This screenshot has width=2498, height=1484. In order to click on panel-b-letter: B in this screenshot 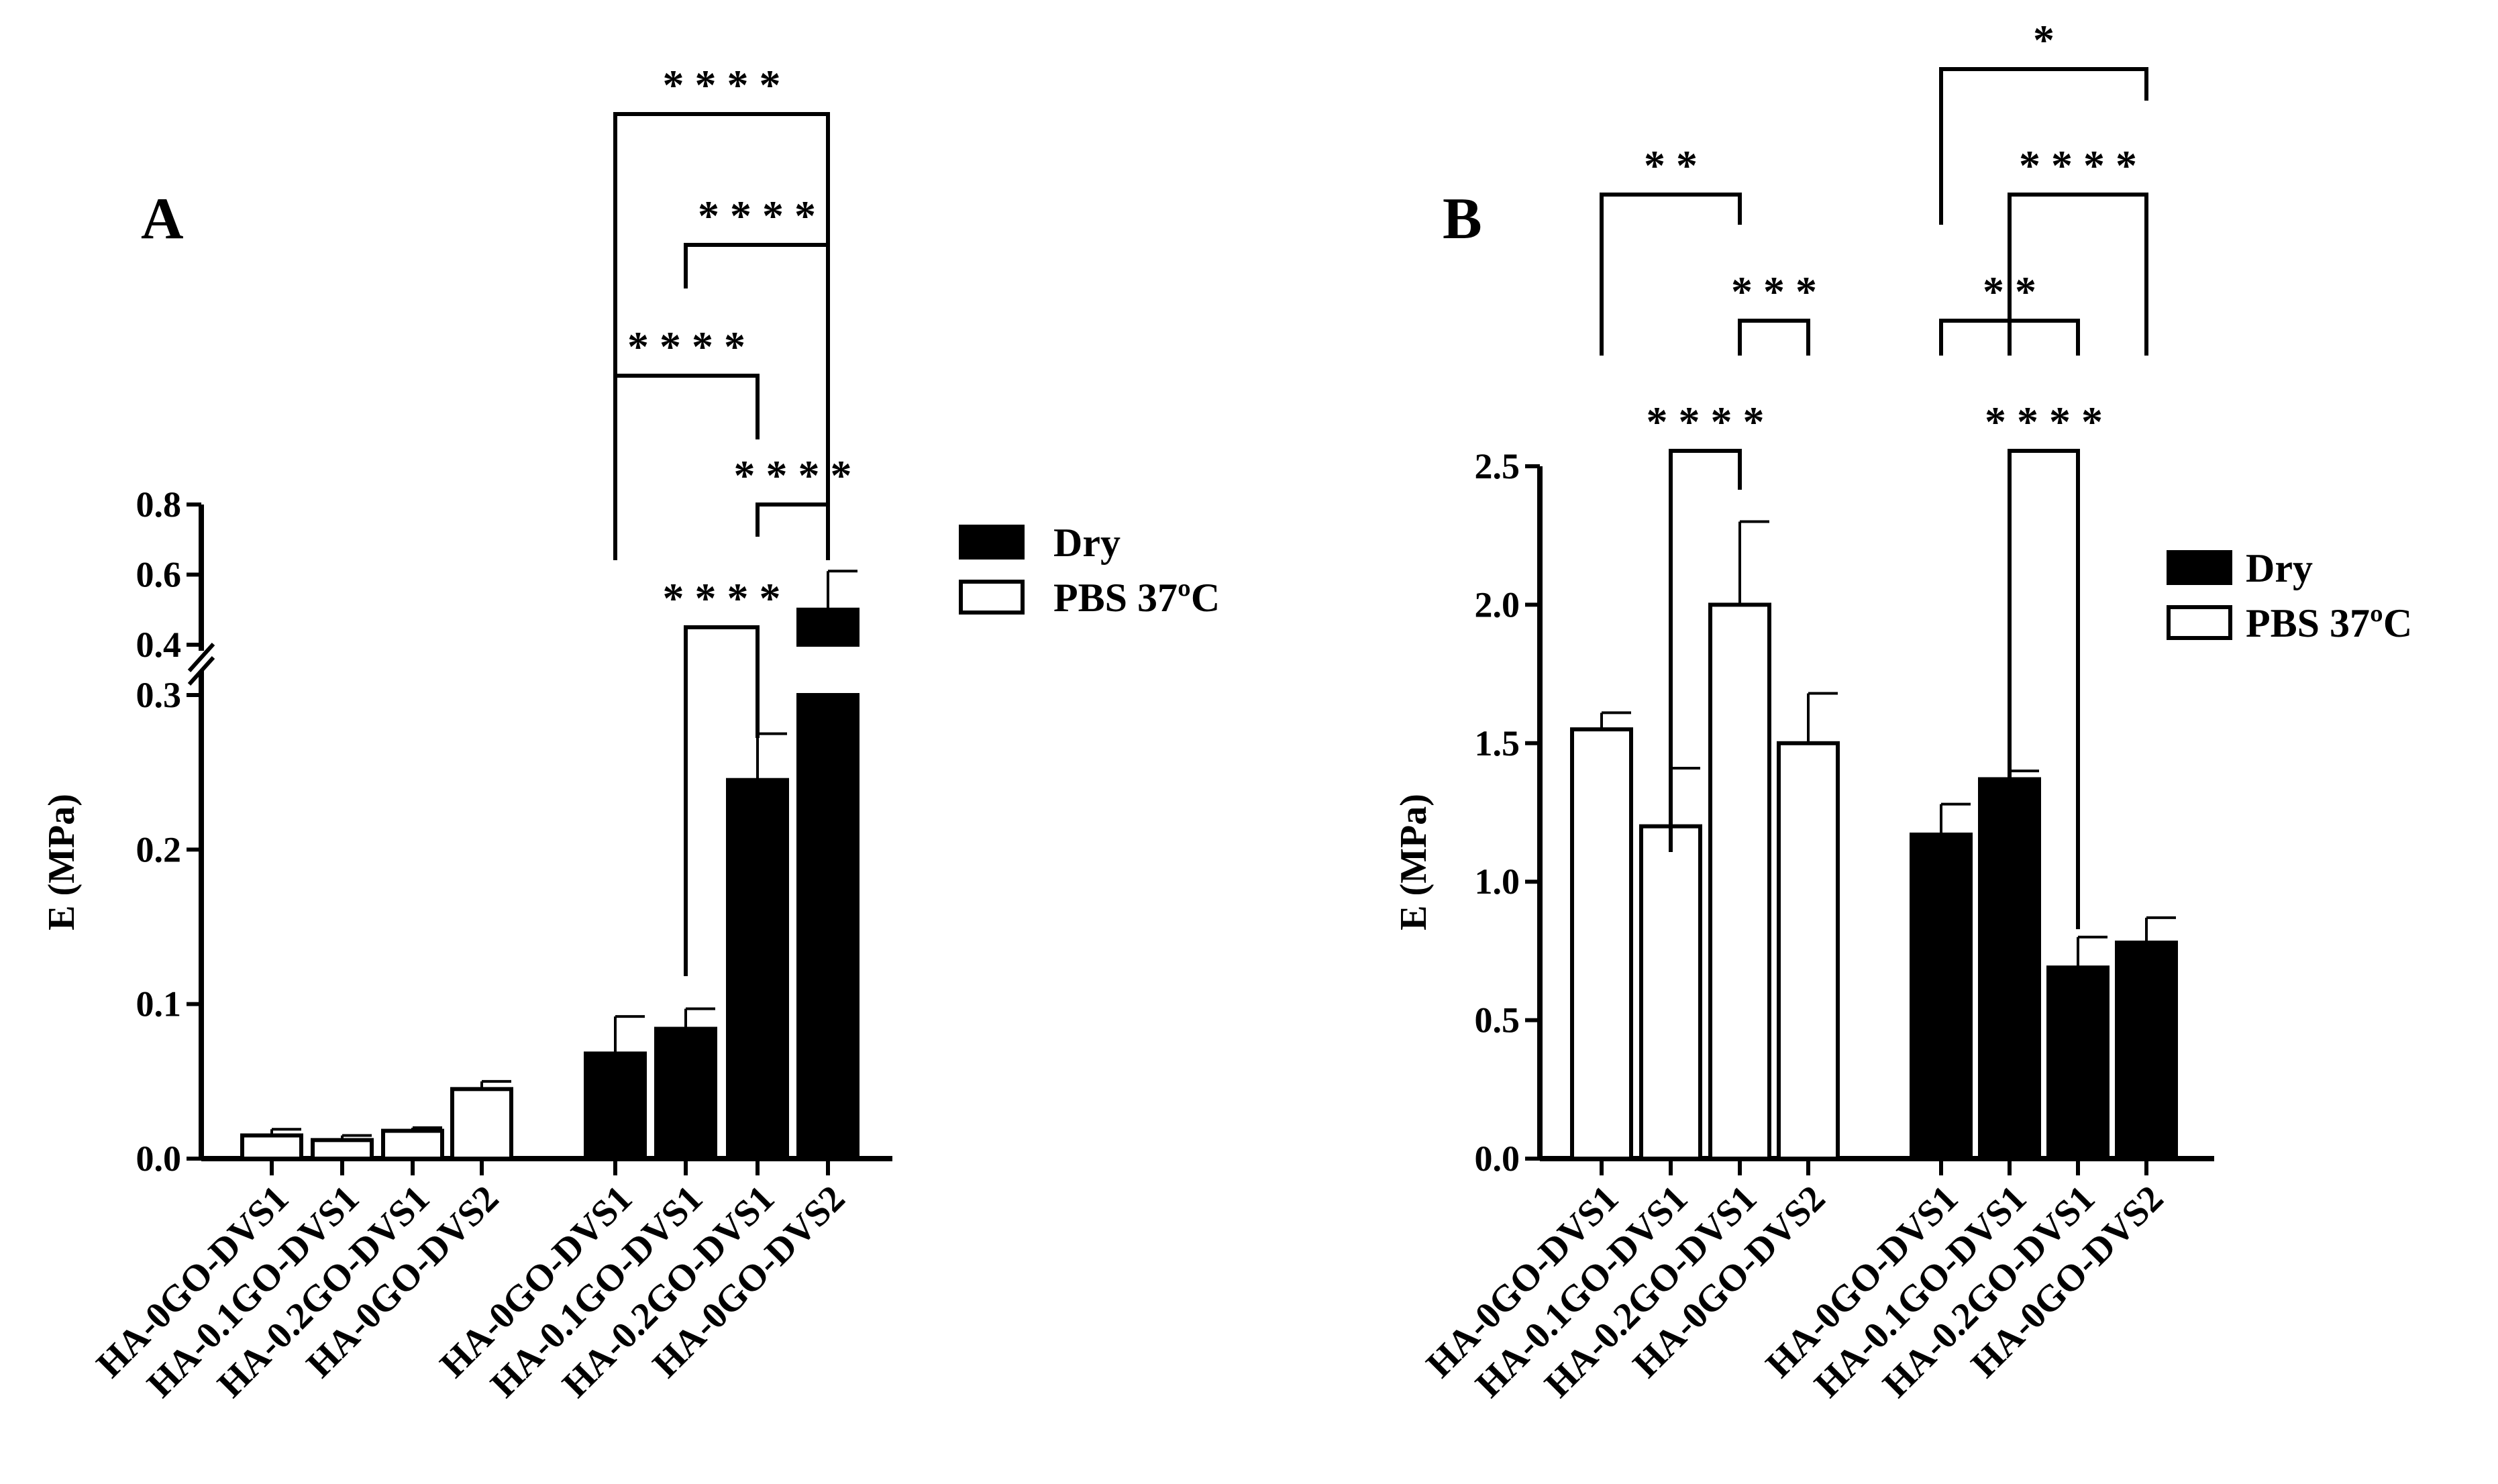, I will do `click(1463, 219)`.